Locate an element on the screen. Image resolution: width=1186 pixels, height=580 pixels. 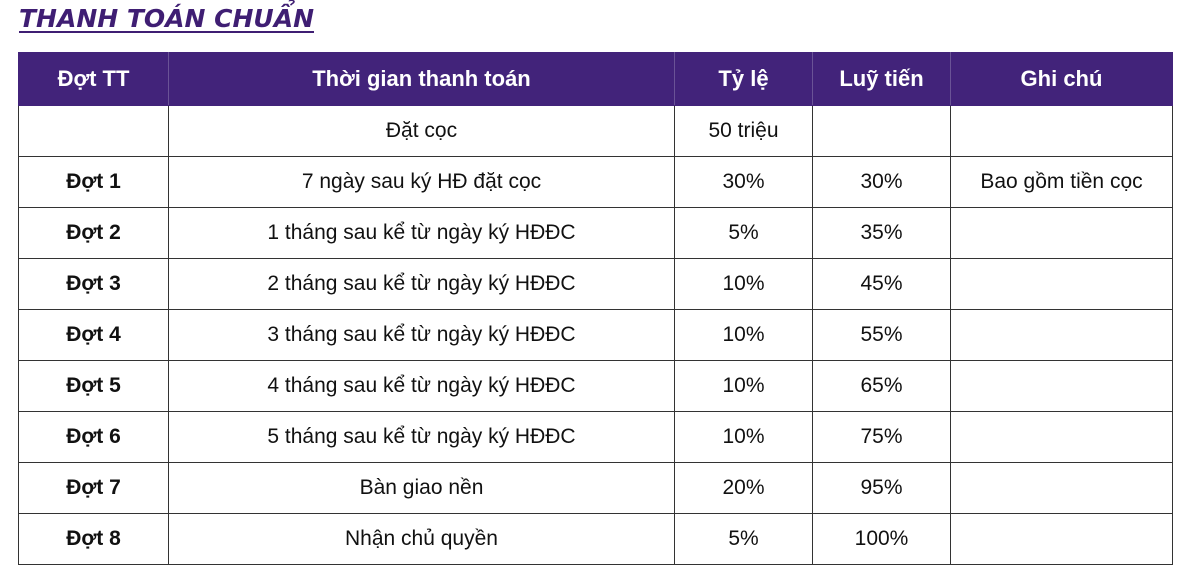
cell-ty-le: 30% is located at coordinates (743, 182).